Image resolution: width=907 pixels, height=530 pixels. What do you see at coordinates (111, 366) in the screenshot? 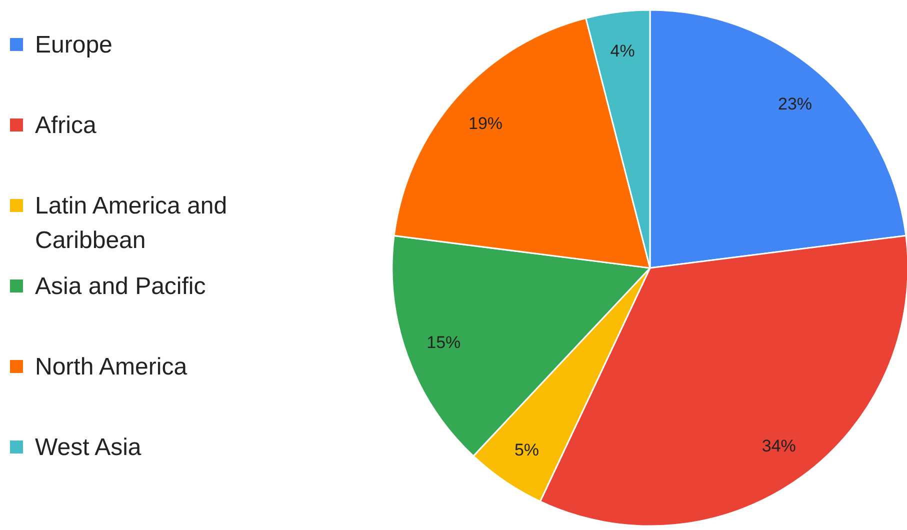
I see `legend-label: North America` at bounding box center [111, 366].